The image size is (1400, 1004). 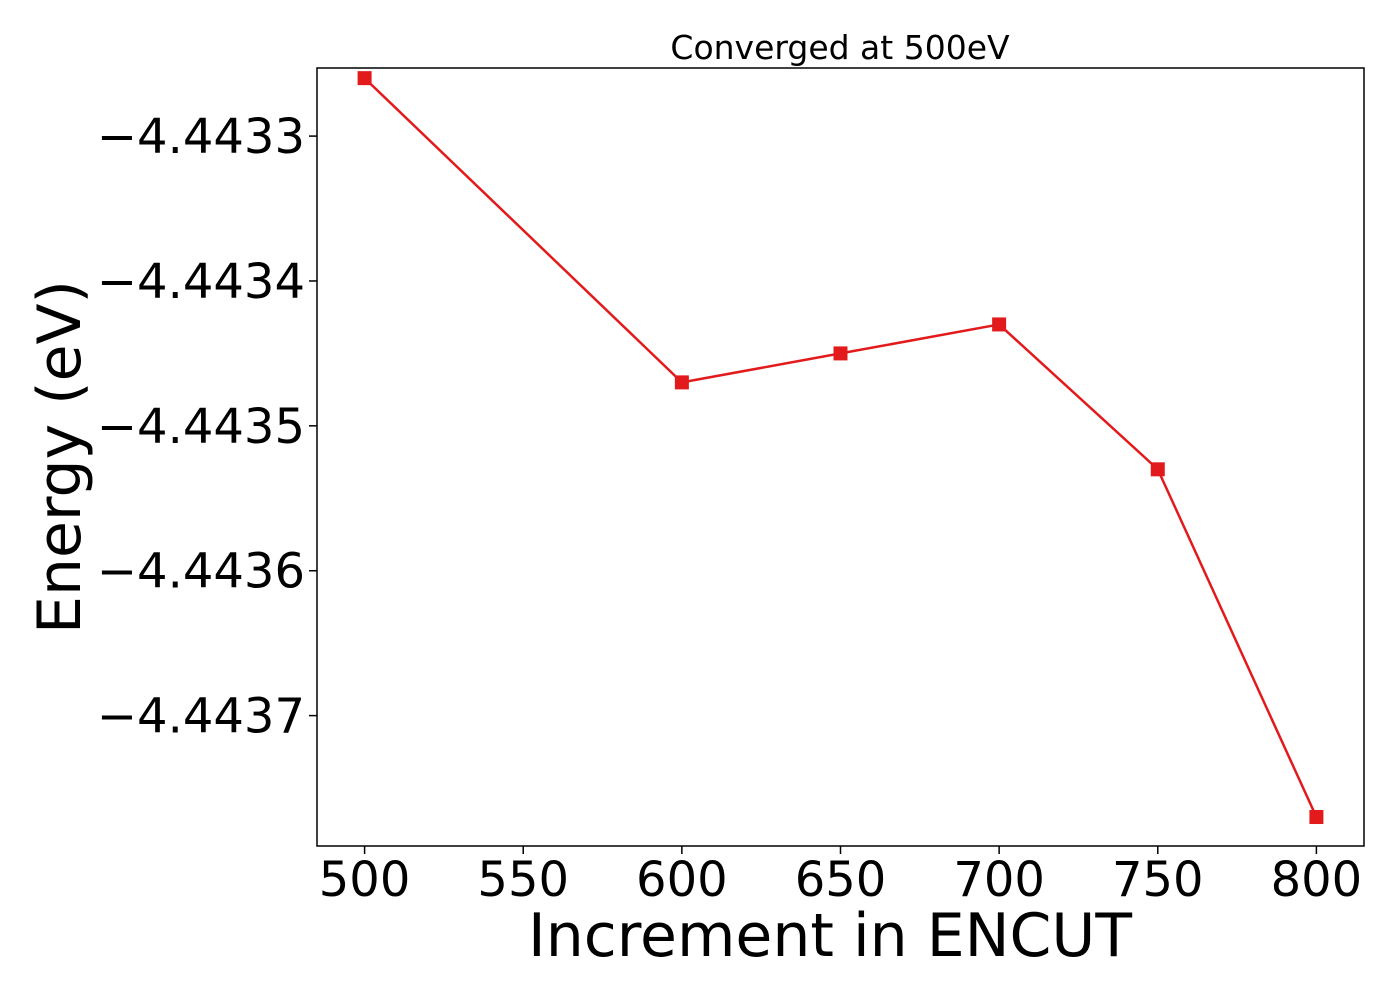 What do you see at coordinates (201, 717) in the screenshot?
I see `y-tick-label: −4.4437` at bounding box center [201, 717].